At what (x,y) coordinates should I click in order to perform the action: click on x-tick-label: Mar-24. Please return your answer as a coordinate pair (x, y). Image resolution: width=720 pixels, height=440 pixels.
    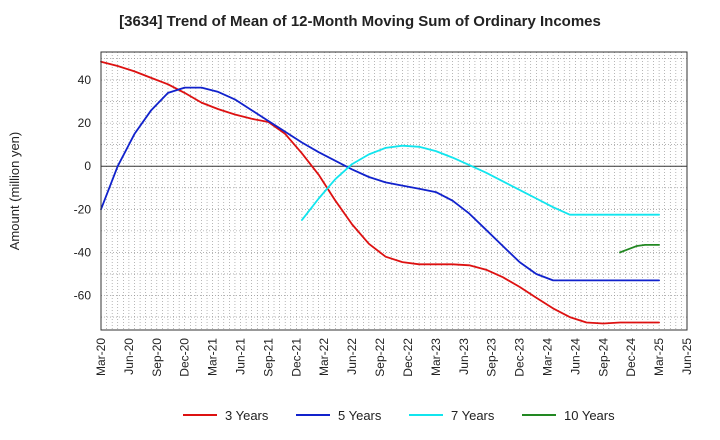
    Looking at the image, I should click on (547, 357).